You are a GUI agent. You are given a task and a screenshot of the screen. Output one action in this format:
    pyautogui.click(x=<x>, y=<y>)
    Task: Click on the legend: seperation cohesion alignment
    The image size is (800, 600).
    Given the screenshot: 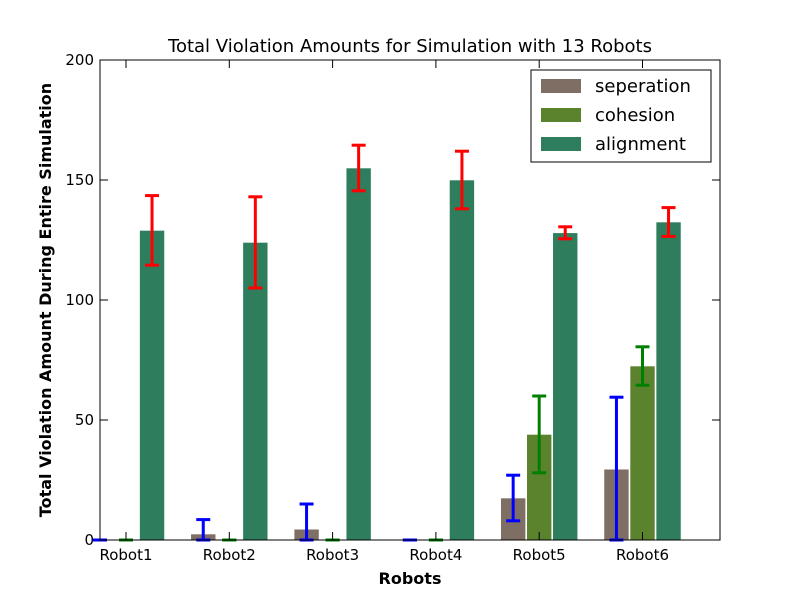 What is the action you would take?
    pyautogui.click(x=621, y=116)
    